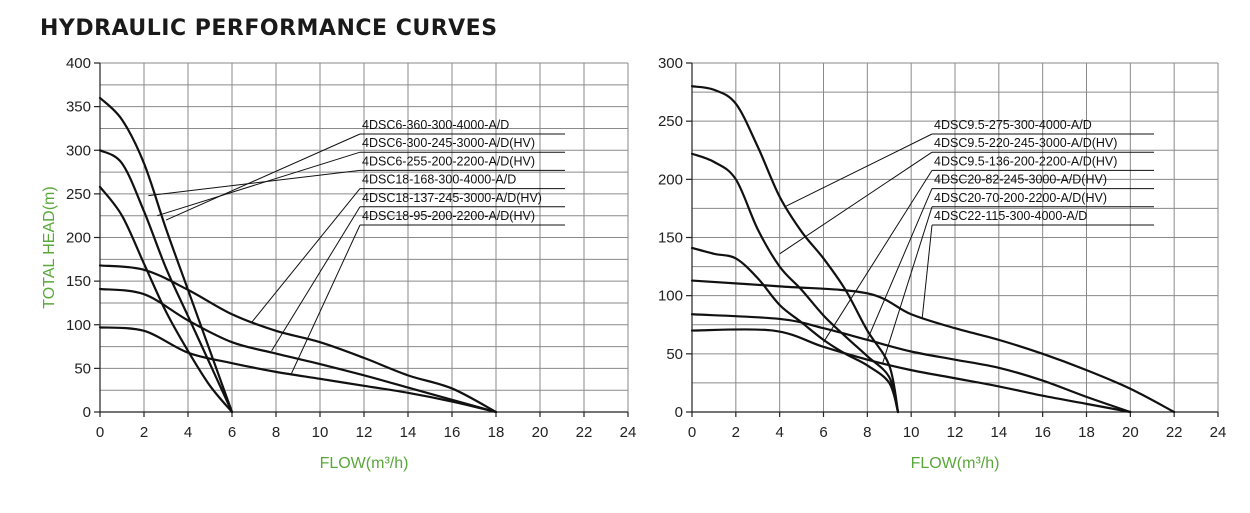 This screenshot has width=1250, height=513. Describe the element at coordinates (78, 107) in the screenshot. I see `y-tick-label: 350` at that location.